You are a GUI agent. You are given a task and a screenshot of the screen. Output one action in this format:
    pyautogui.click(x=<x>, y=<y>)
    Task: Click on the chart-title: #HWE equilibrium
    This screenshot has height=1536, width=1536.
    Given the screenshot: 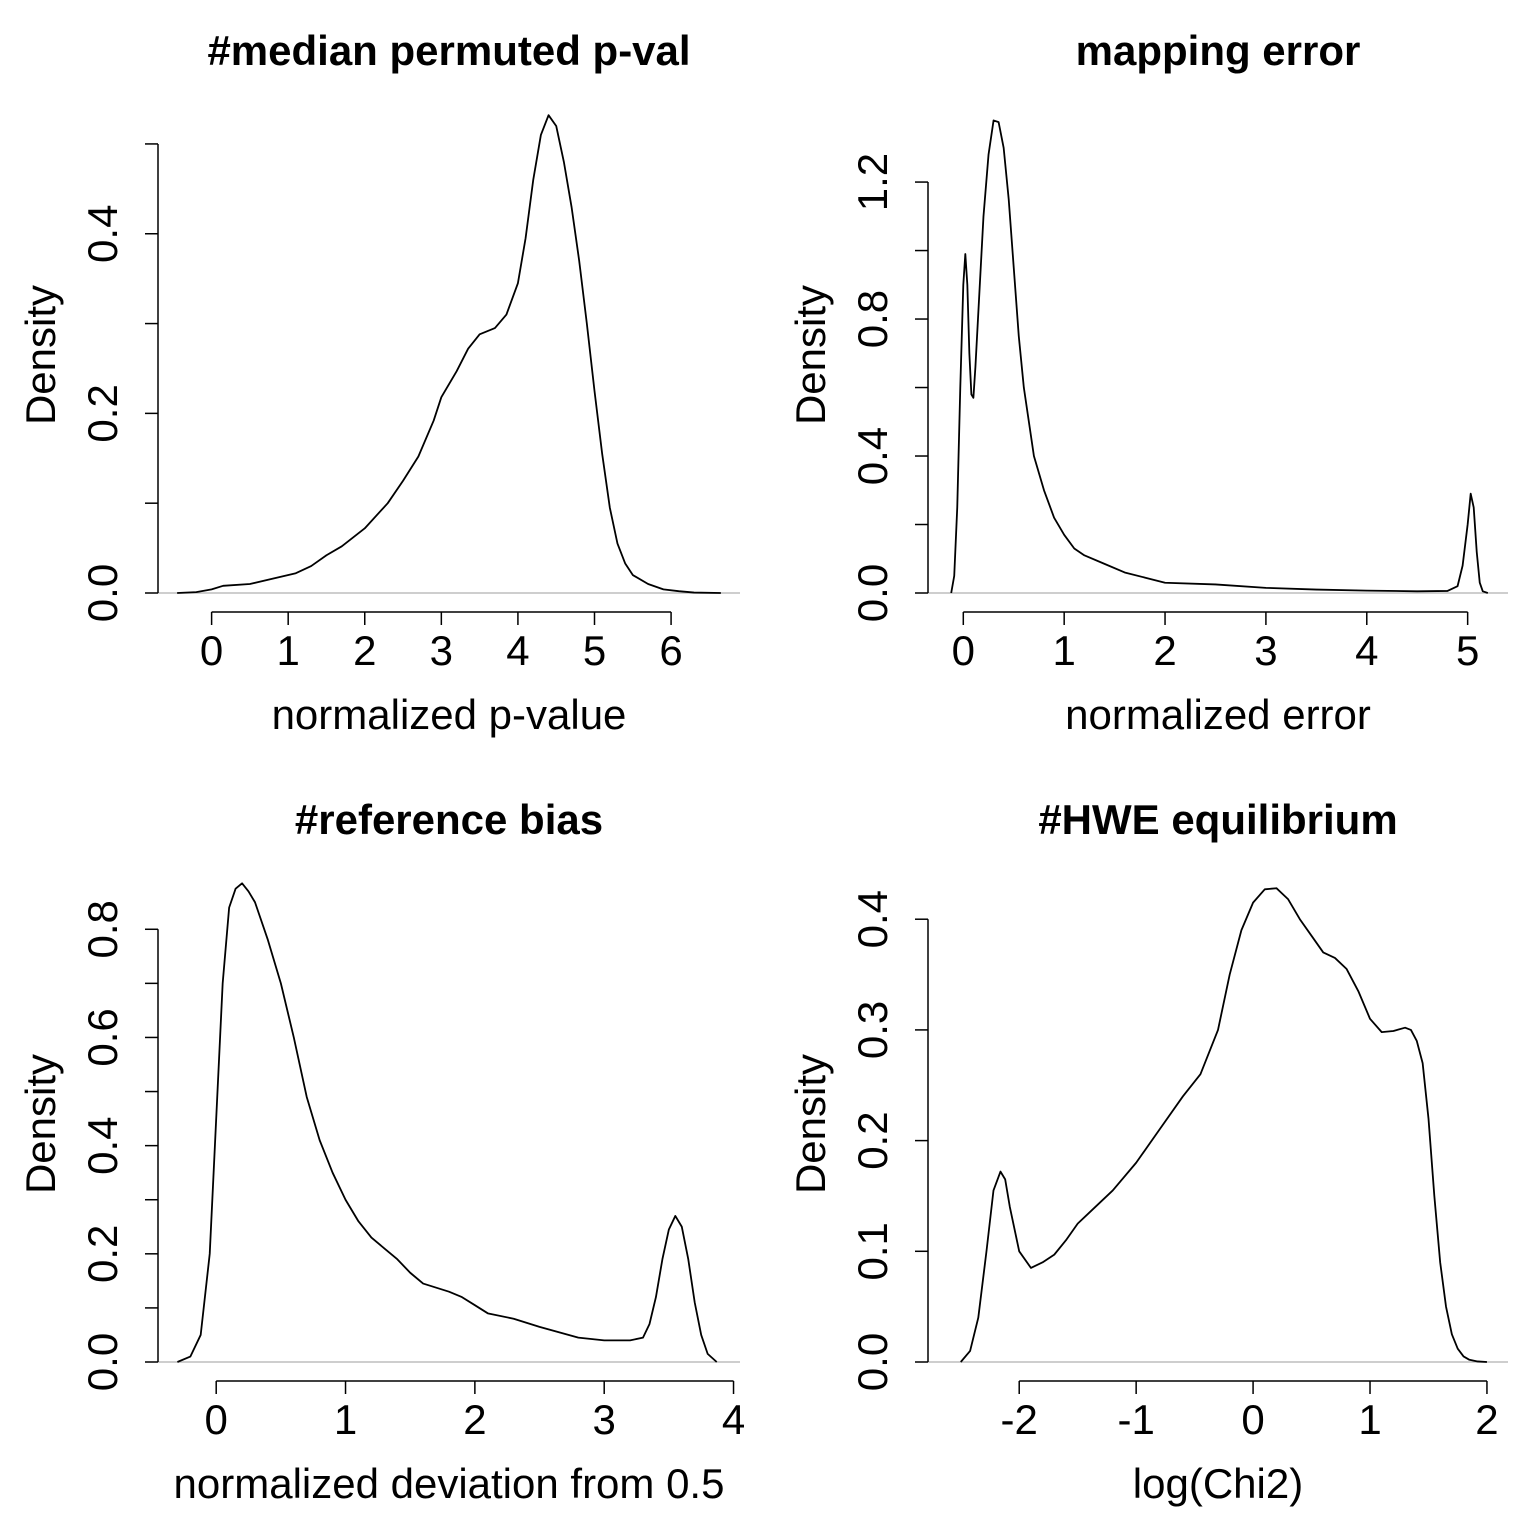 What is the action you would take?
    pyautogui.click(x=1217, y=819)
    